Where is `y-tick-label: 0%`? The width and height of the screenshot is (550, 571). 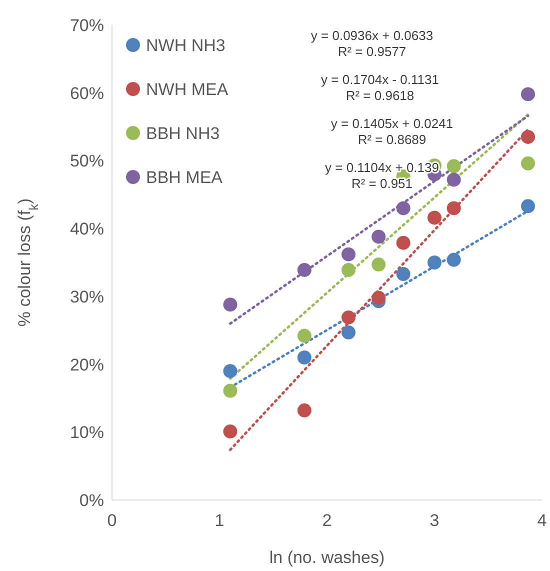
y-tick-label: 0% is located at coordinates (91, 500).